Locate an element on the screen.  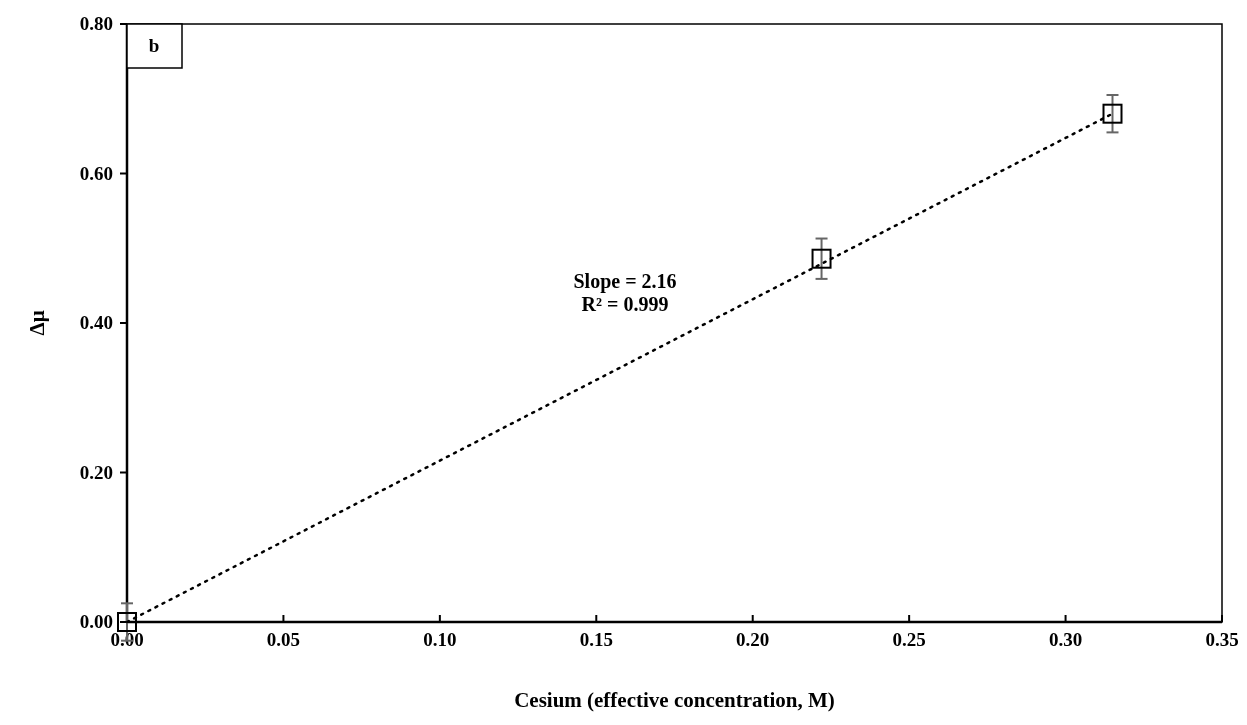
y-tick-label: 0.40 is located at coordinates (96, 322).